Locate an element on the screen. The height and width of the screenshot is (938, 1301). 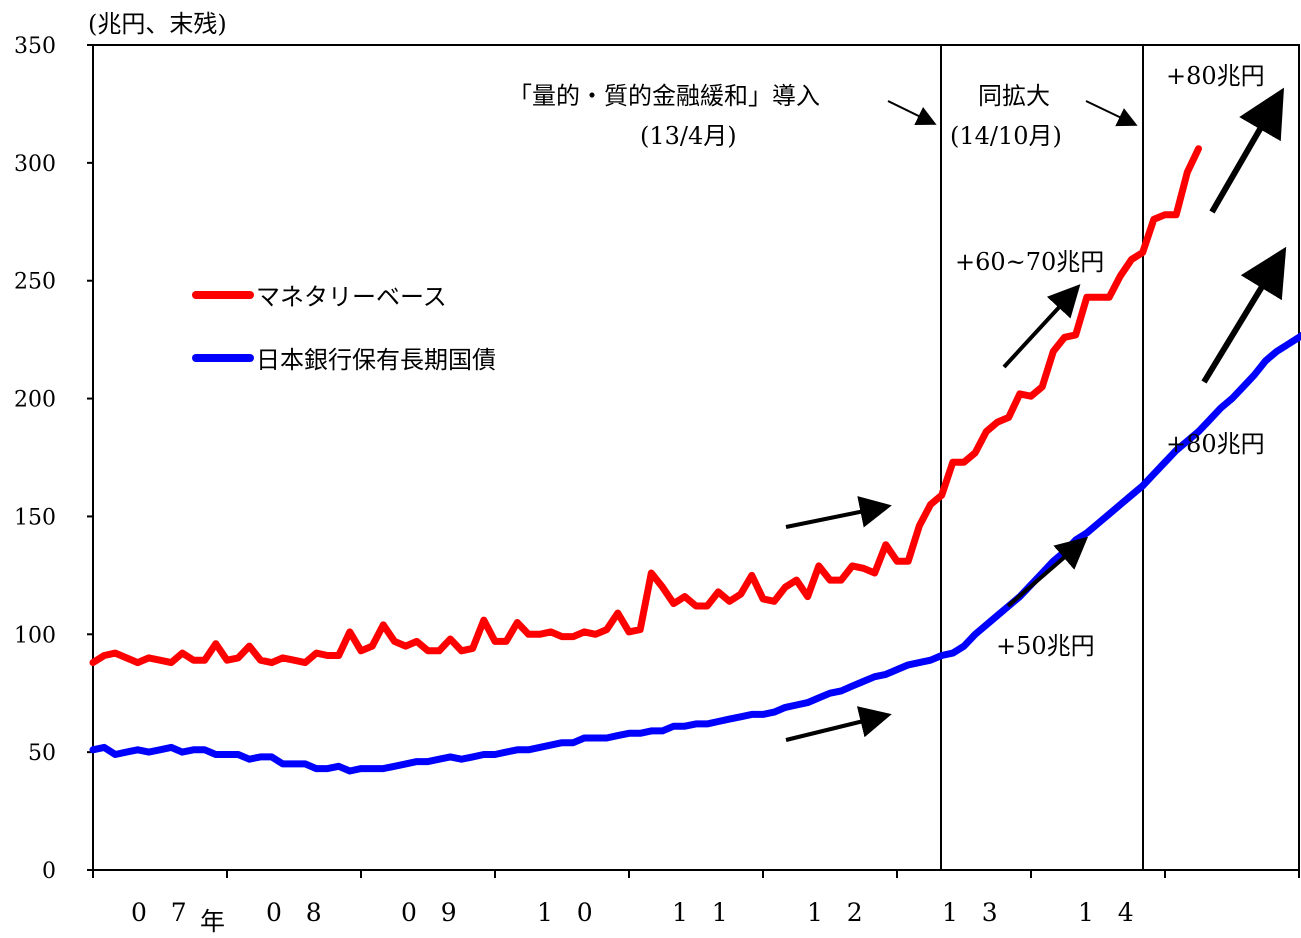
unit-label: (兆円、末残) is located at coordinates (157, 24).